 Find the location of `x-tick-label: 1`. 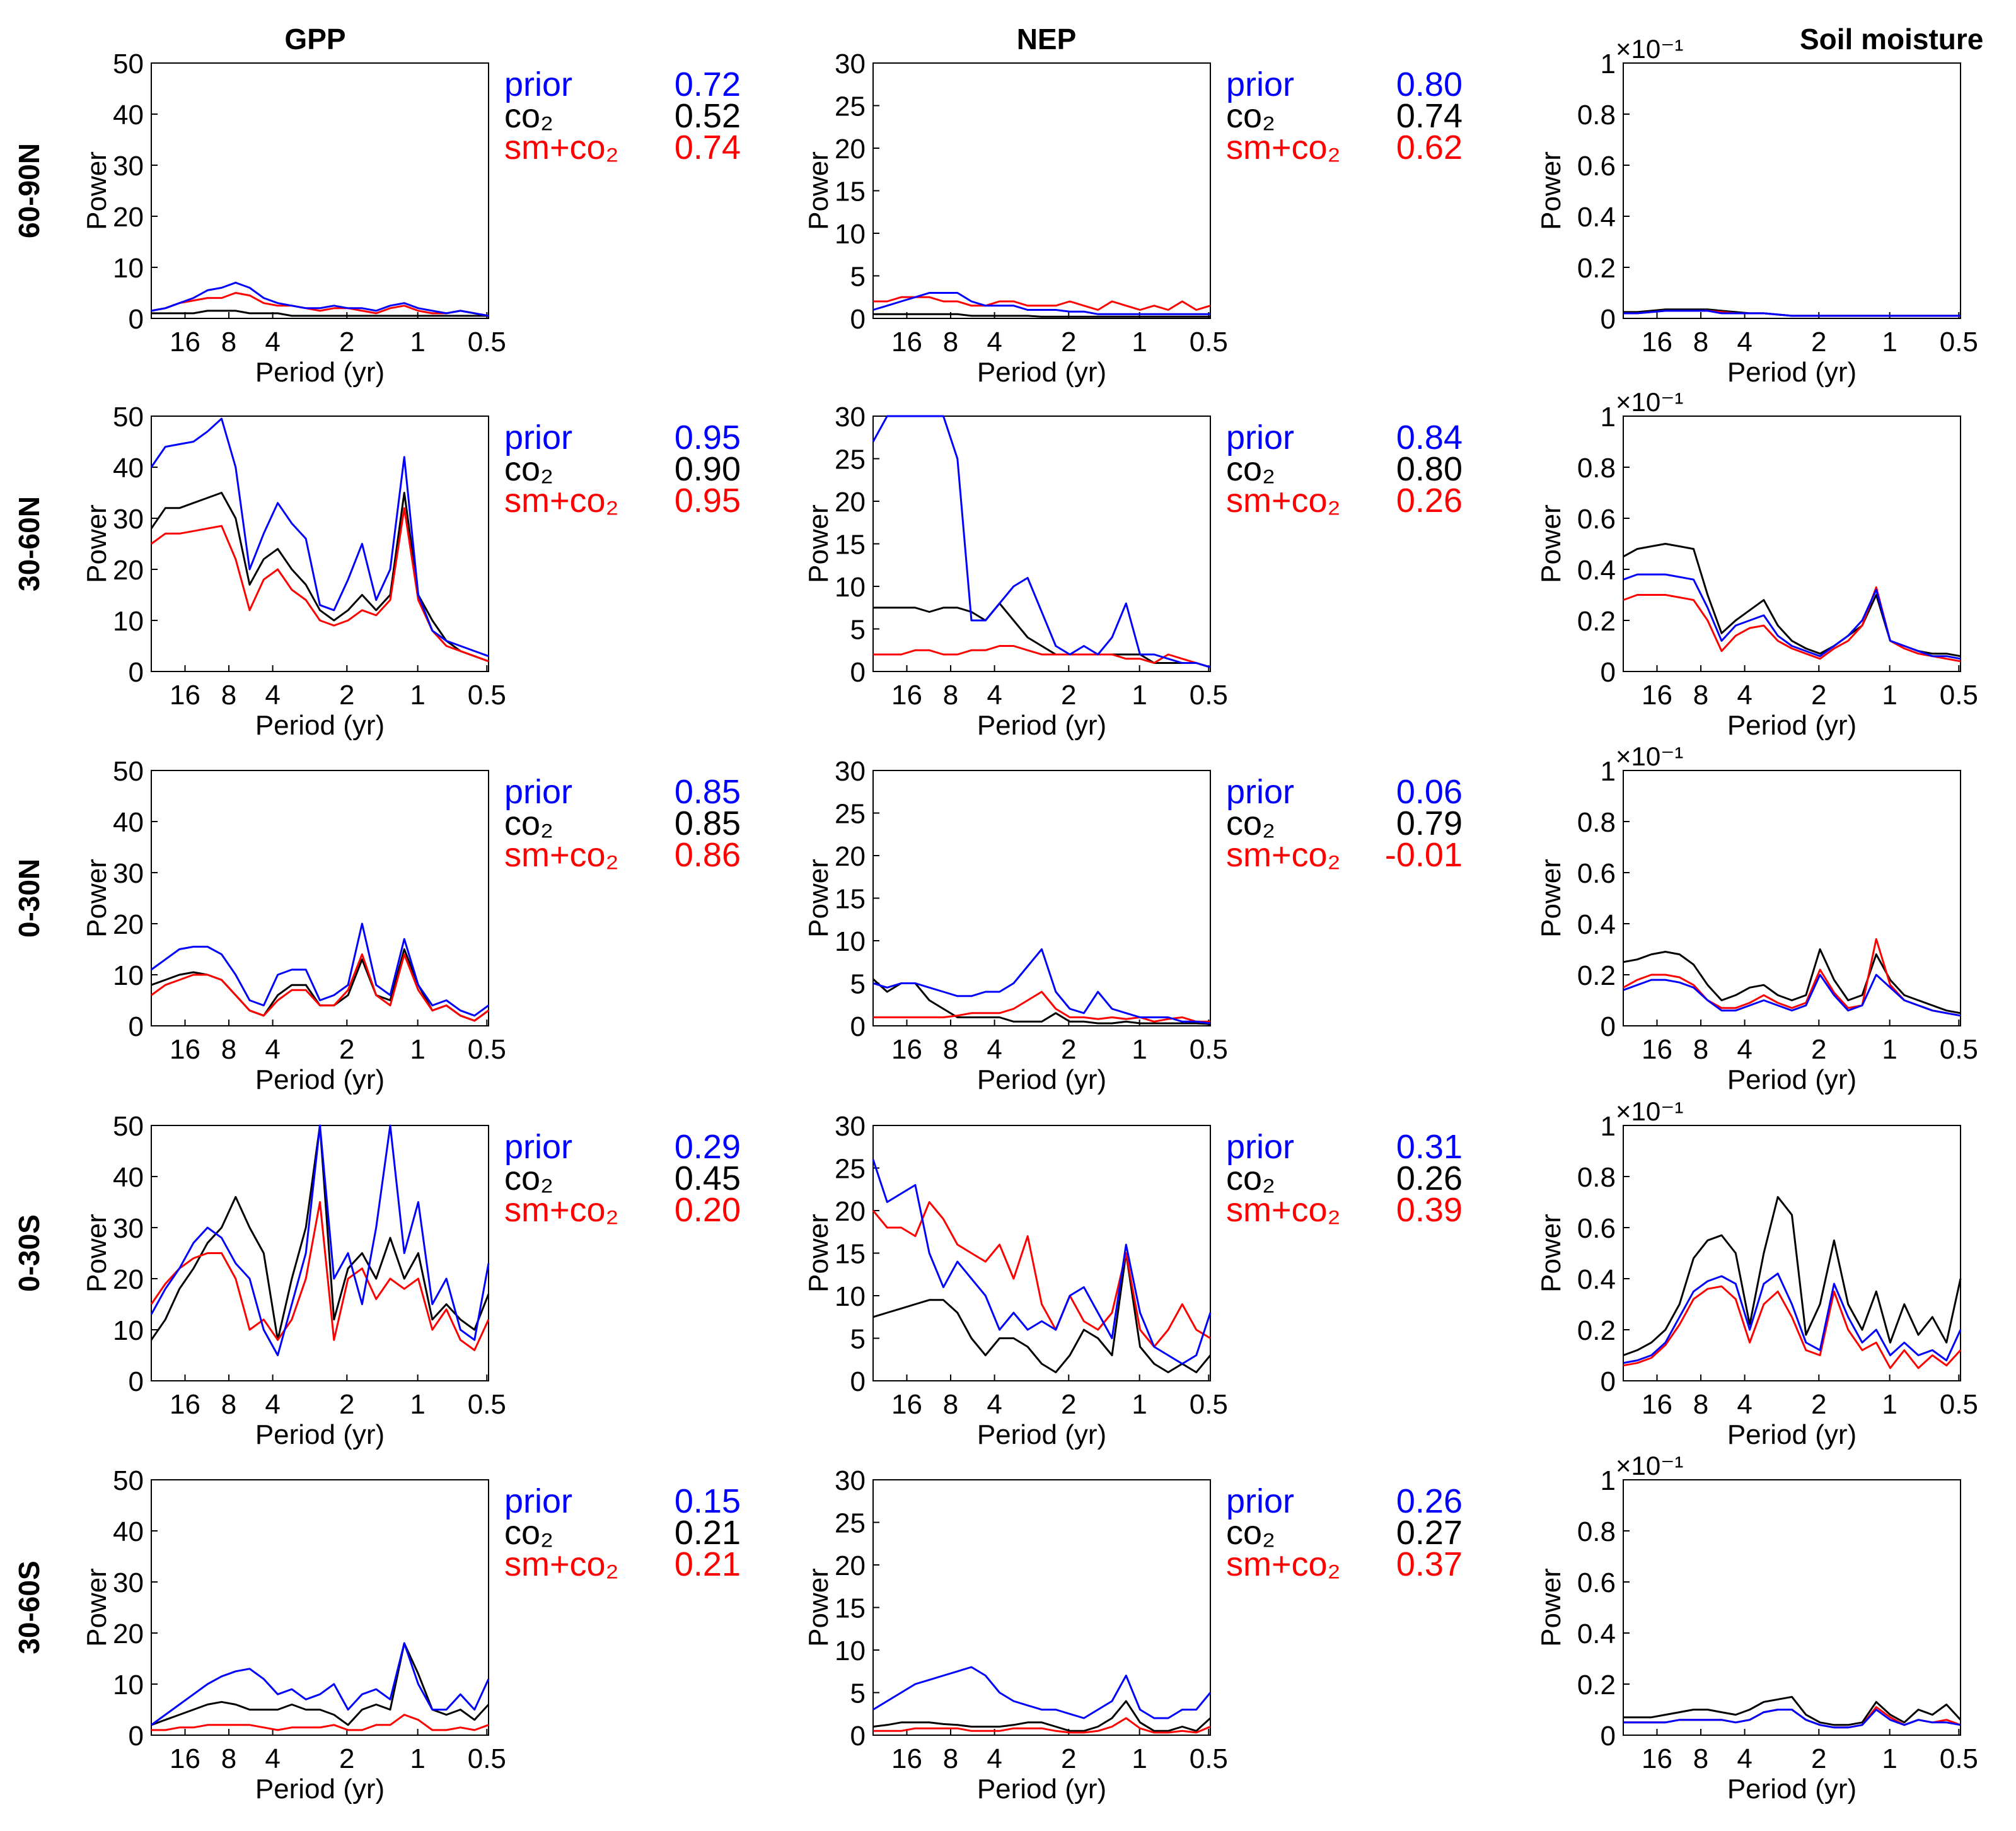

x-tick-label: 1 is located at coordinates (1139, 342).